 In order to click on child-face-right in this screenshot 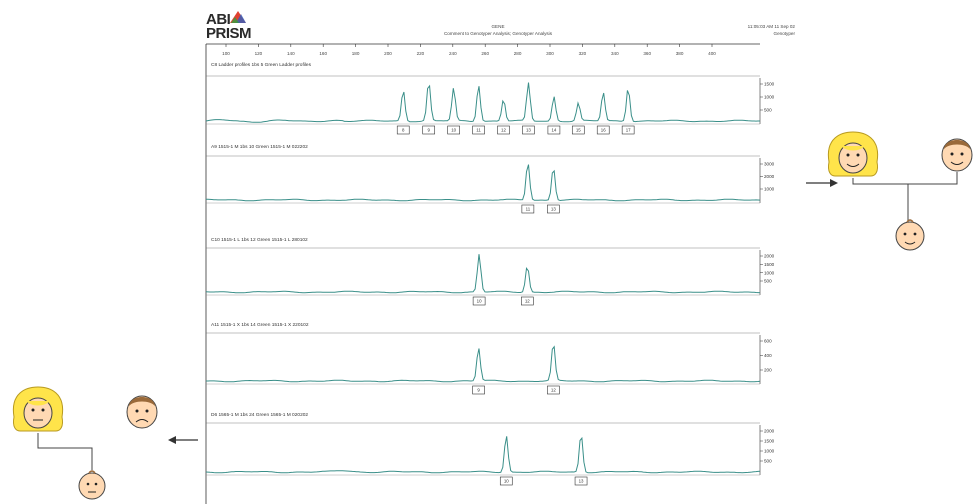, I will do `click(910, 235)`.